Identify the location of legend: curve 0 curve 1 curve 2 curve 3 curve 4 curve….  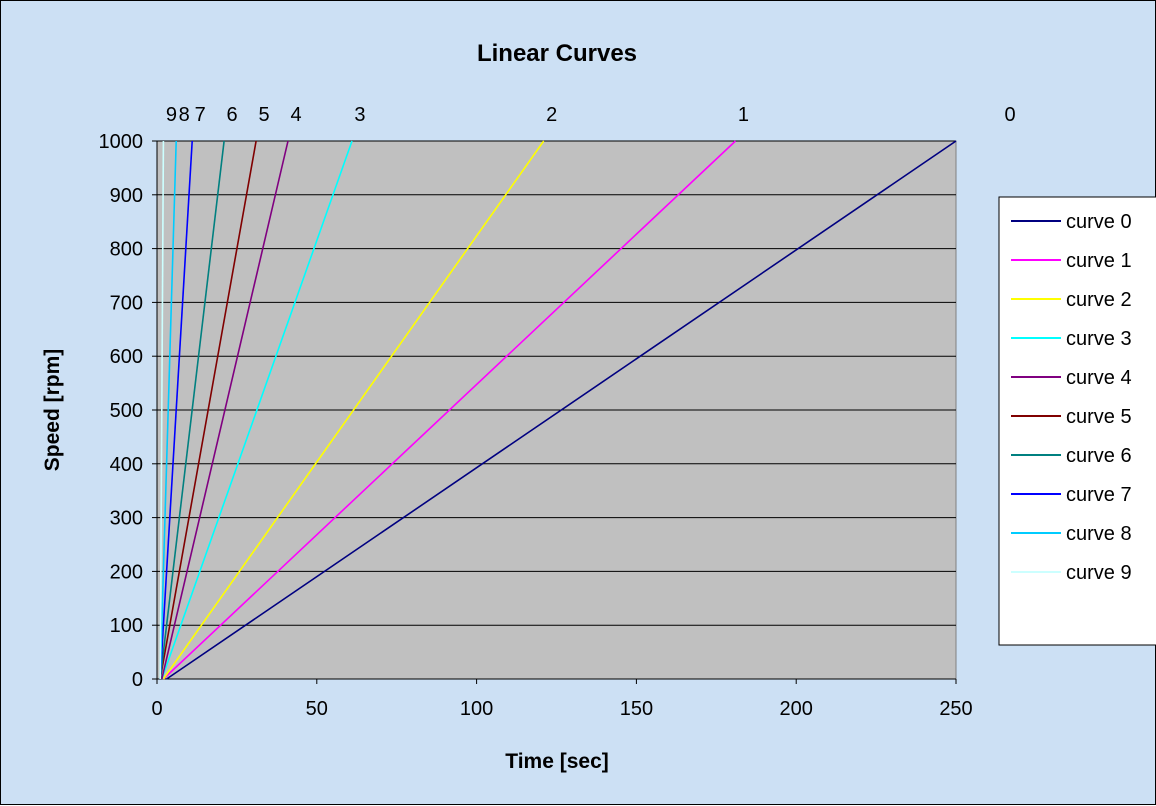
(1077, 421).